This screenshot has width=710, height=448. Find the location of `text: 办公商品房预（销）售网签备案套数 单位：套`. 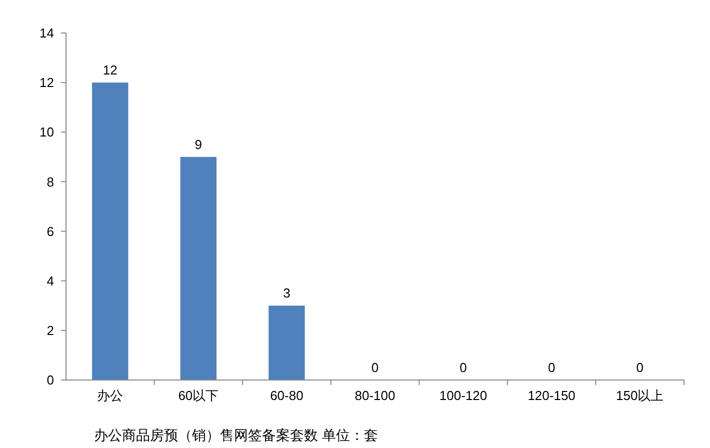

text: 办公商品房预（销）售网签备案套数 单位：套 is located at coordinates (236, 435).